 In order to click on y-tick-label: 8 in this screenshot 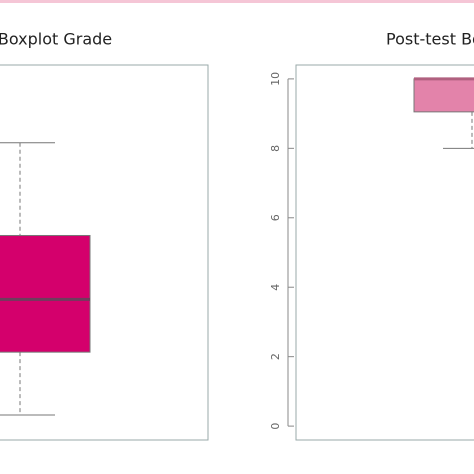, I will do `click(275, 148)`.